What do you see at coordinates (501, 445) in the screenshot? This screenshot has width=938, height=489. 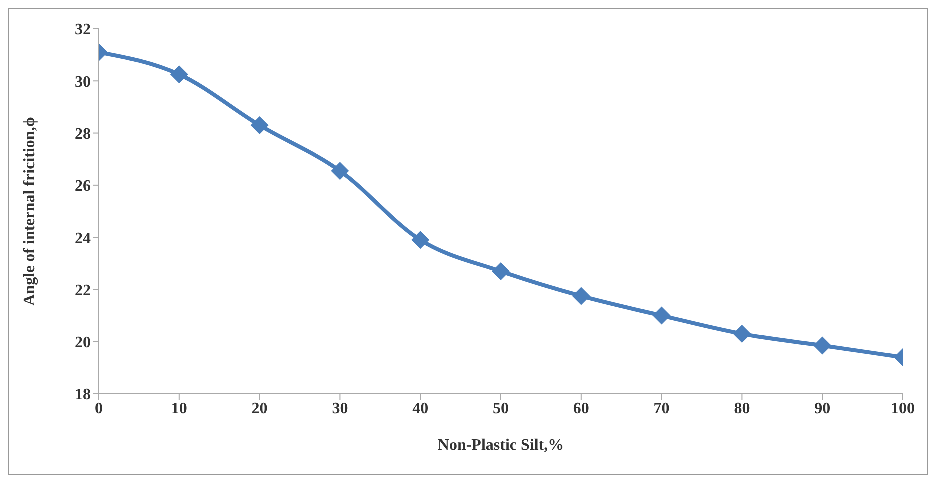 I see `x-axis-title: Non-Plastic Silt,%` at bounding box center [501, 445].